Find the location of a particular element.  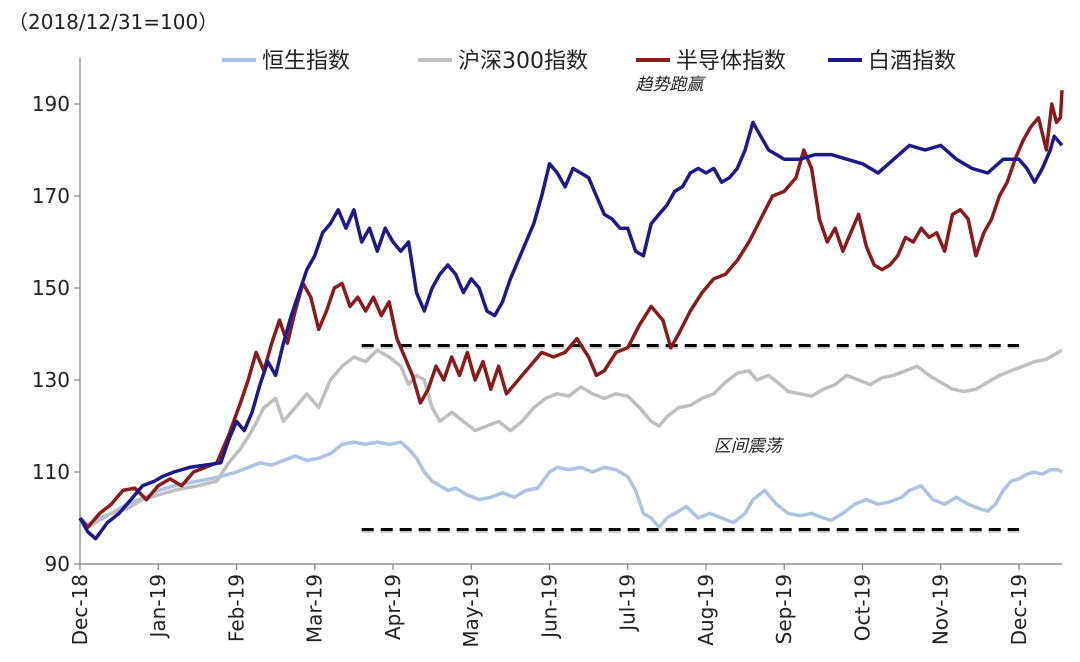

x-tick-label: May-19 is located at coordinates (471, 611).